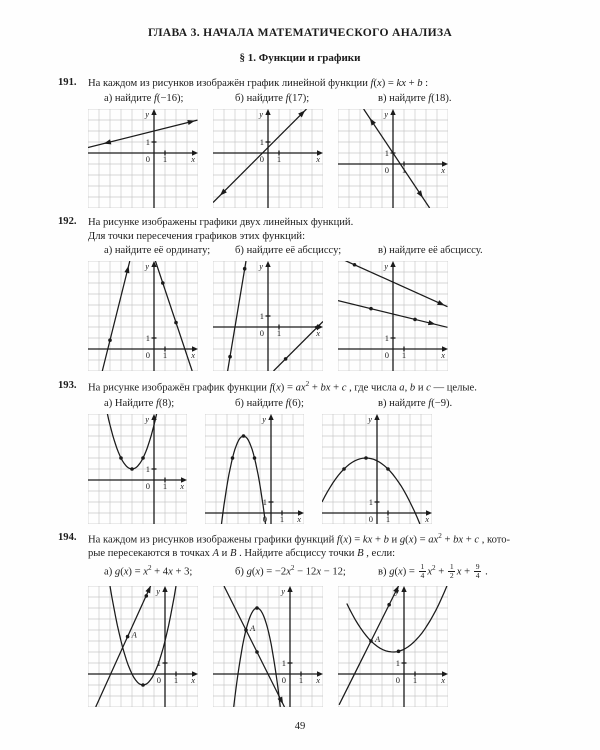  I want to click on part-a: а) найдите f(−16);, so click(144, 98).